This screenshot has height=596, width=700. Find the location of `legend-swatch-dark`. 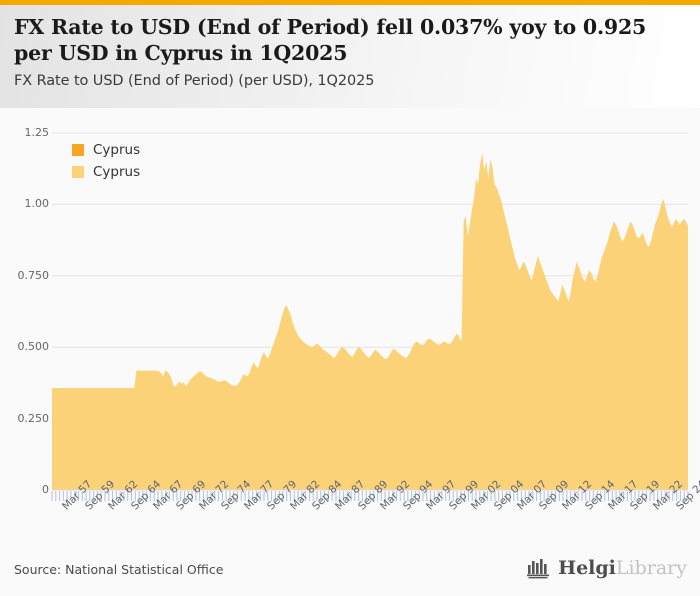

legend-swatch-dark is located at coordinates (78, 149).